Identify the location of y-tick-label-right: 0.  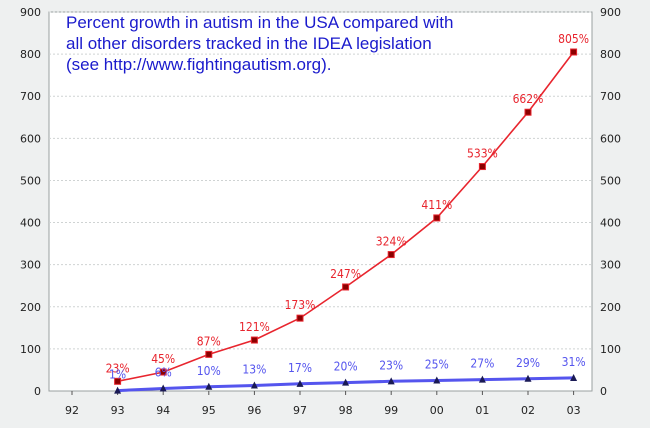
(603, 391).